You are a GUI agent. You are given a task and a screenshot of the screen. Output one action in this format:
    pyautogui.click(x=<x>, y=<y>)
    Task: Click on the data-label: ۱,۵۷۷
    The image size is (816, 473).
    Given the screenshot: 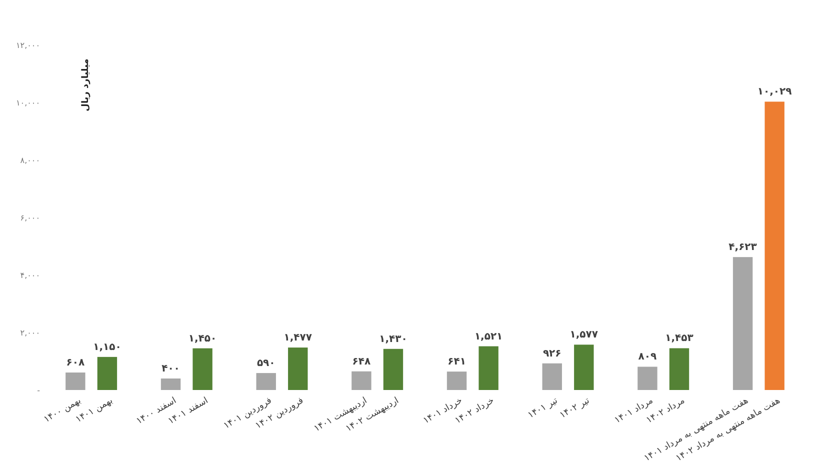 What is the action you would take?
    pyautogui.click(x=584, y=335)
    